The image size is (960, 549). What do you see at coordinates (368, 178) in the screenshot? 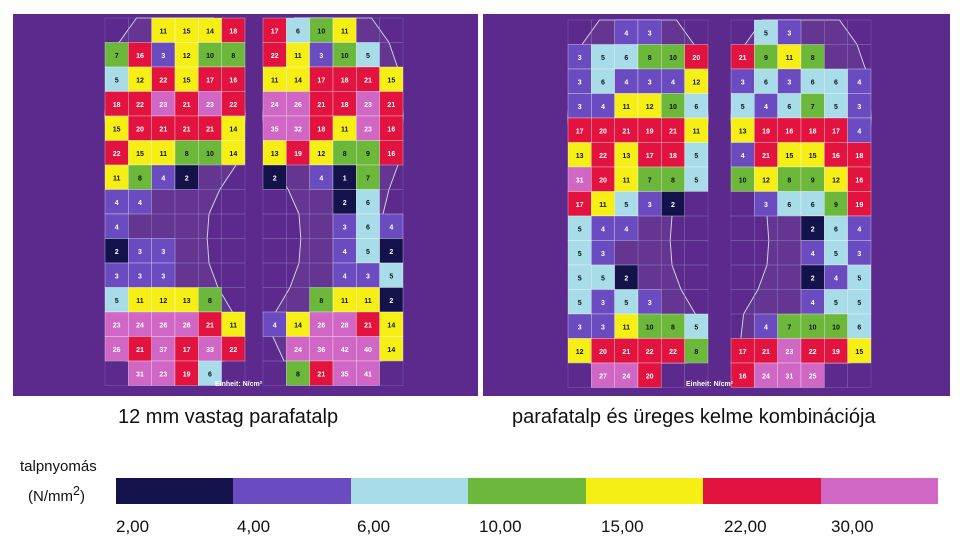
I see `pressure-value-label: 7` at bounding box center [368, 178].